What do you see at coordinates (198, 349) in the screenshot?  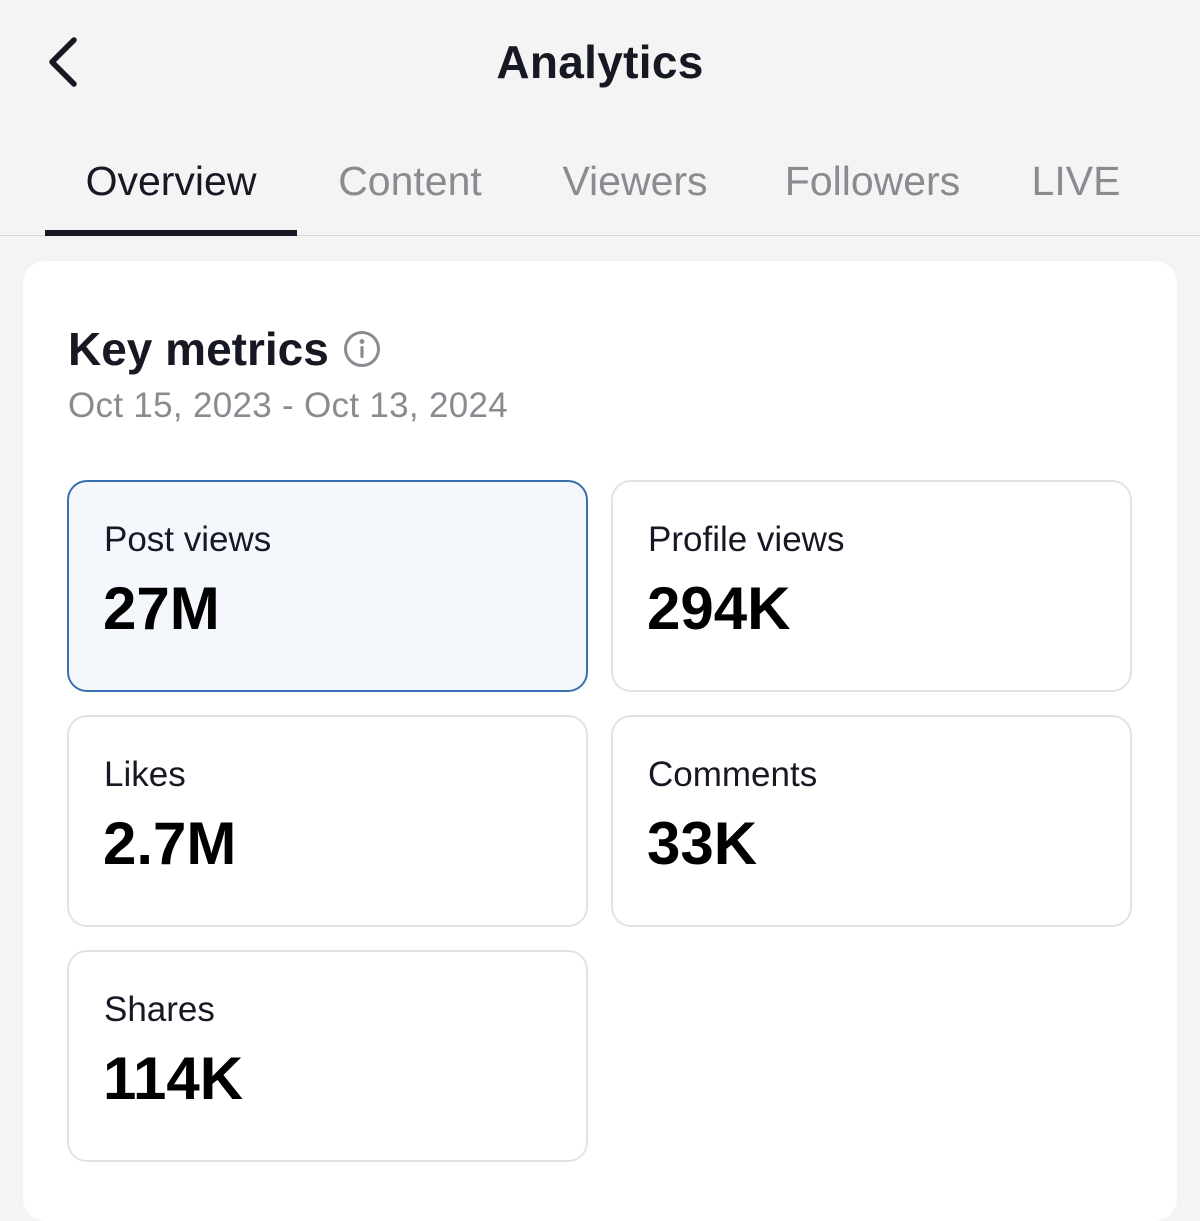 I see `key-metrics-title: Key metrics` at bounding box center [198, 349].